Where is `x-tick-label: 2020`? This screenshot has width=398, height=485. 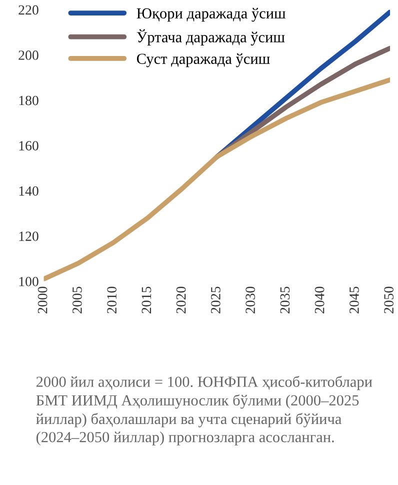 x-tick-label: 2020 is located at coordinates (181, 300).